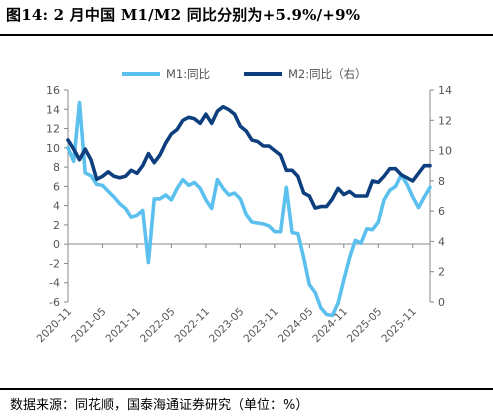 The width and height of the screenshot is (493, 417). What do you see at coordinates (54, 283) in the screenshot?
I see `left-tick-label: -4` at bounding box center [54, 283].